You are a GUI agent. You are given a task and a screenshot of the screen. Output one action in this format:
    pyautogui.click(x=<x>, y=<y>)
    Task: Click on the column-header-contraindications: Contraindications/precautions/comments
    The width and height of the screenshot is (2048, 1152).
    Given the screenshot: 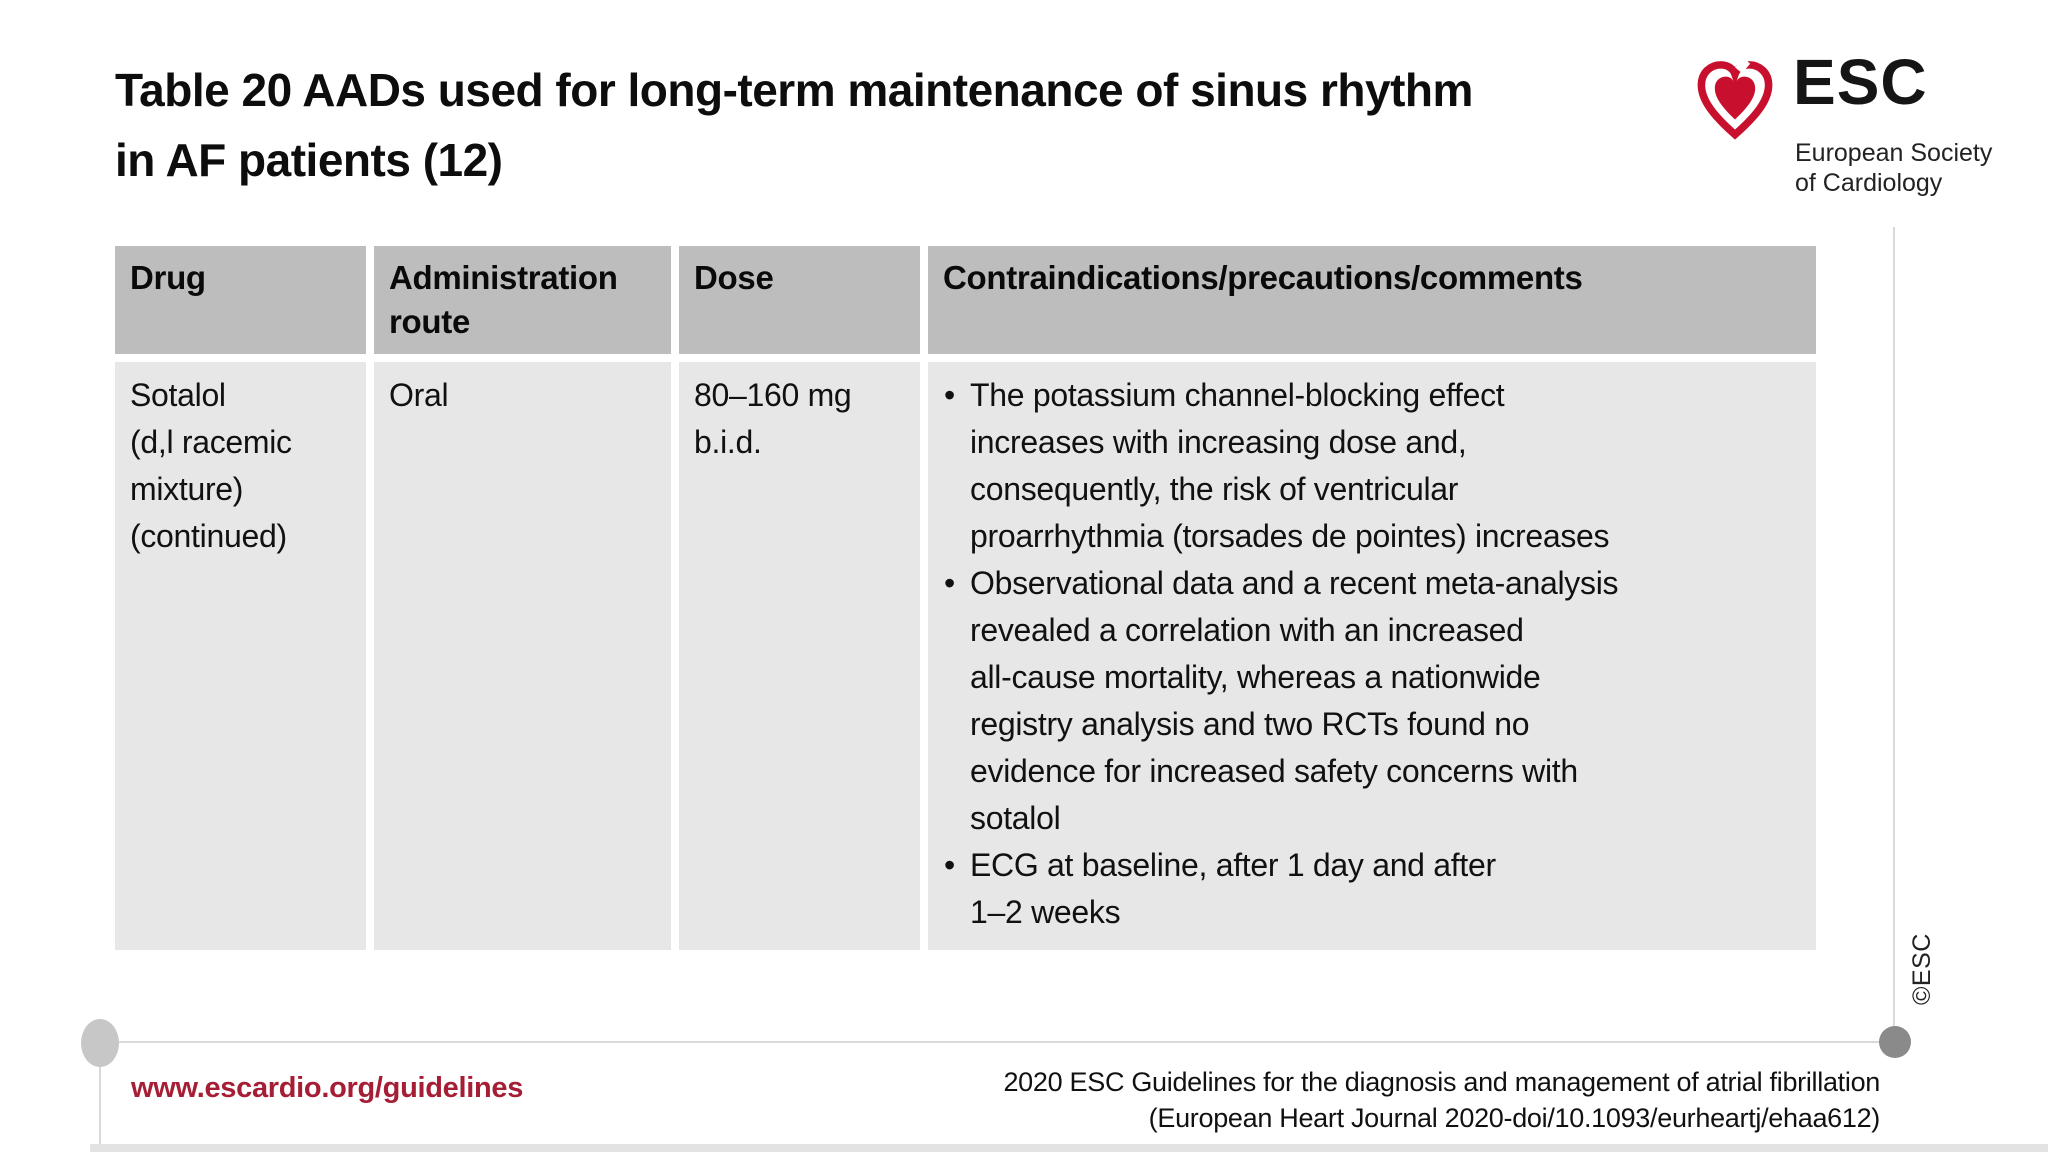 What is the action you would take?
    pyautogui.click(x=1372, y=300)
    